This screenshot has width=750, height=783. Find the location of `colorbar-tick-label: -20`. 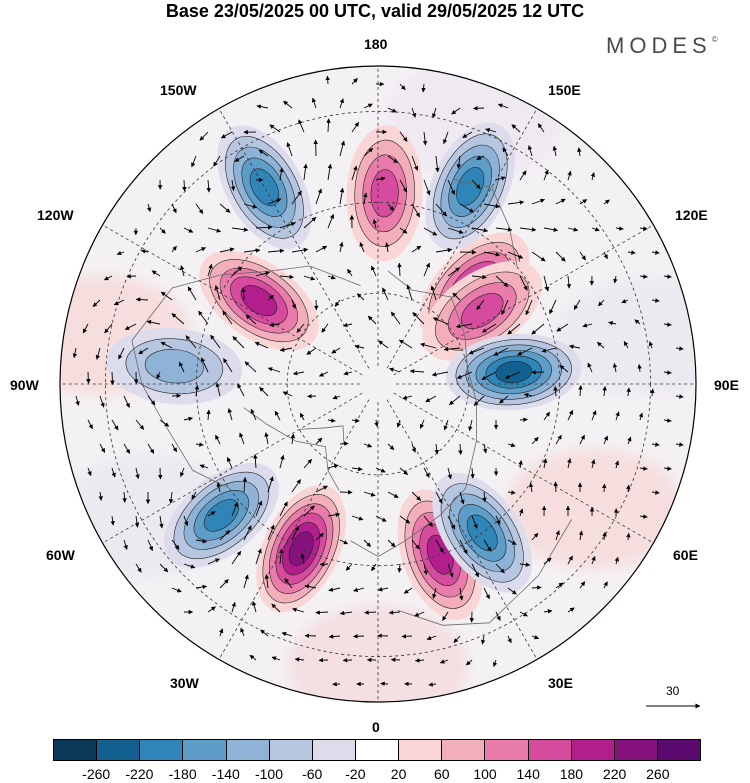

colorbar-tick-label: -20 is located at coordinates (355, 774).